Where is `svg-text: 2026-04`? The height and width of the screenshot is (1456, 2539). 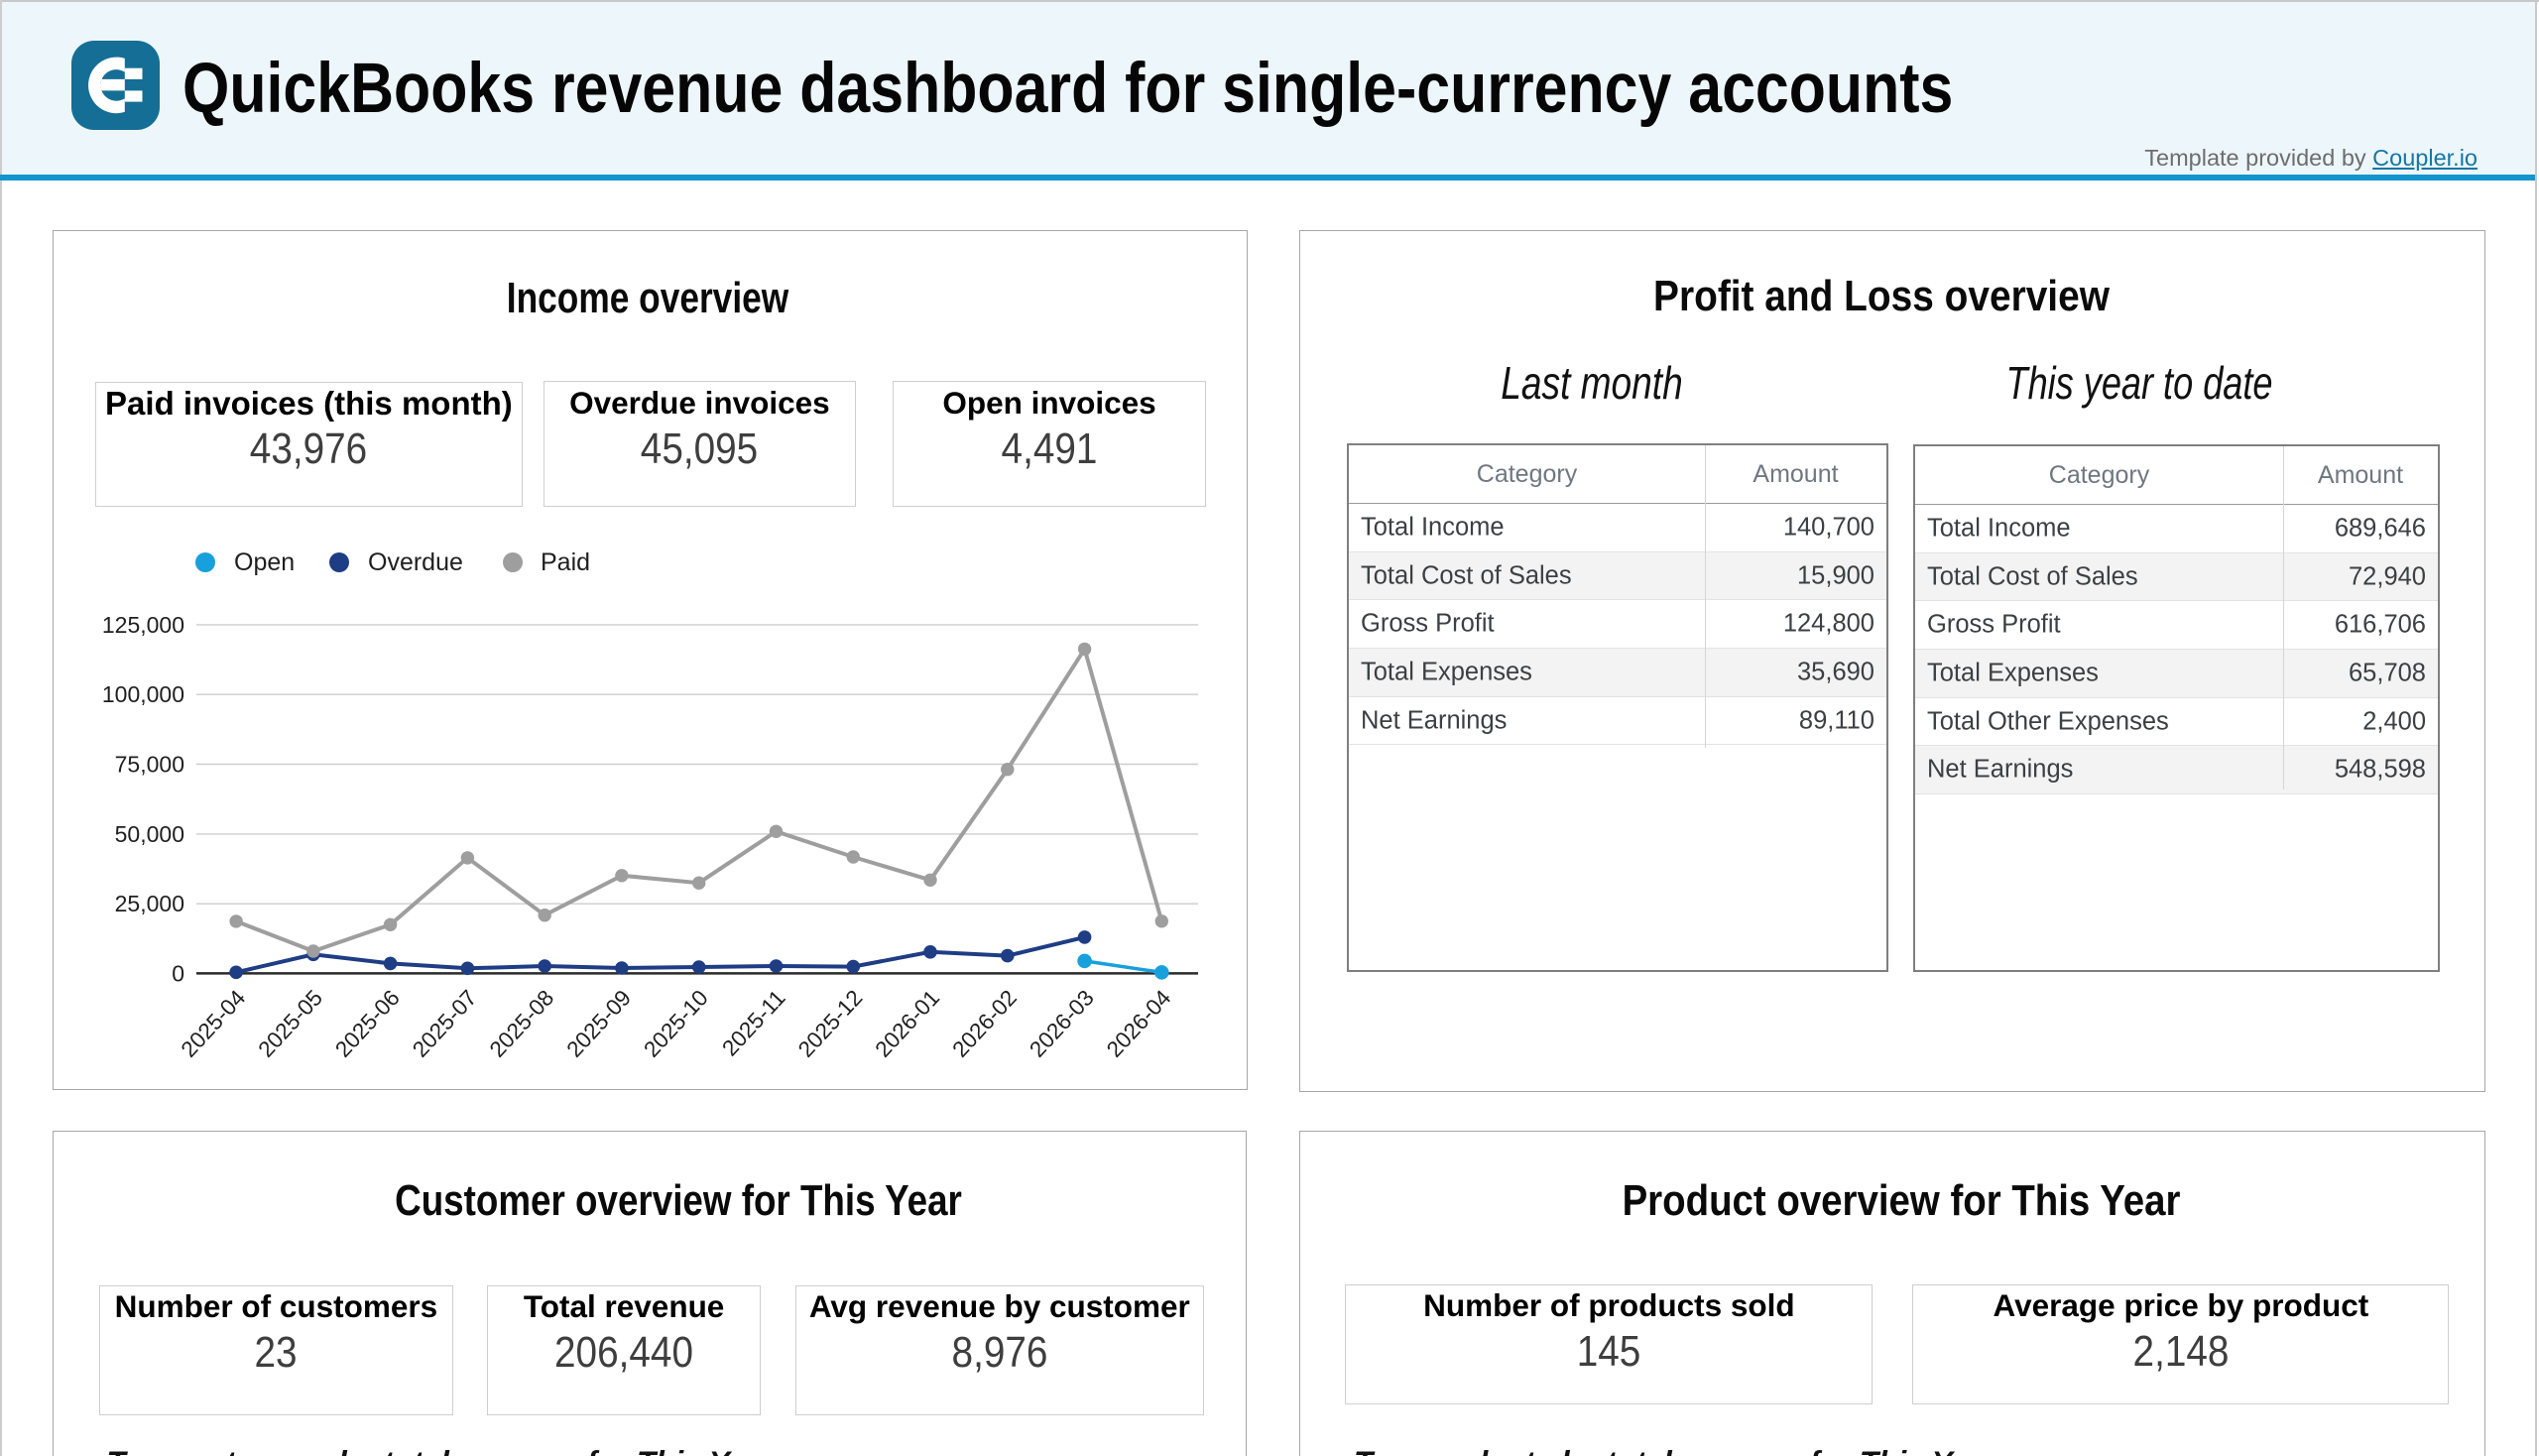 svg-text: 2026-04 is located at coordinates (1139, 1023).